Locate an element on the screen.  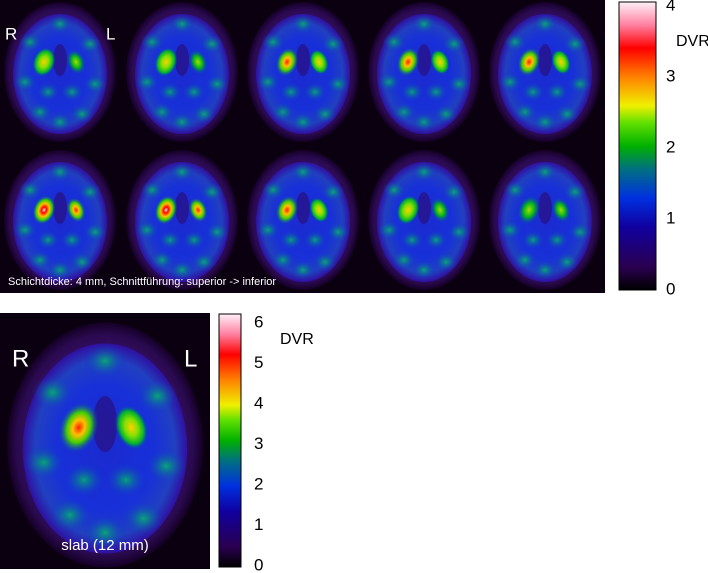
colorbar-tick-label: 1 is located at coordinates (670, 217).